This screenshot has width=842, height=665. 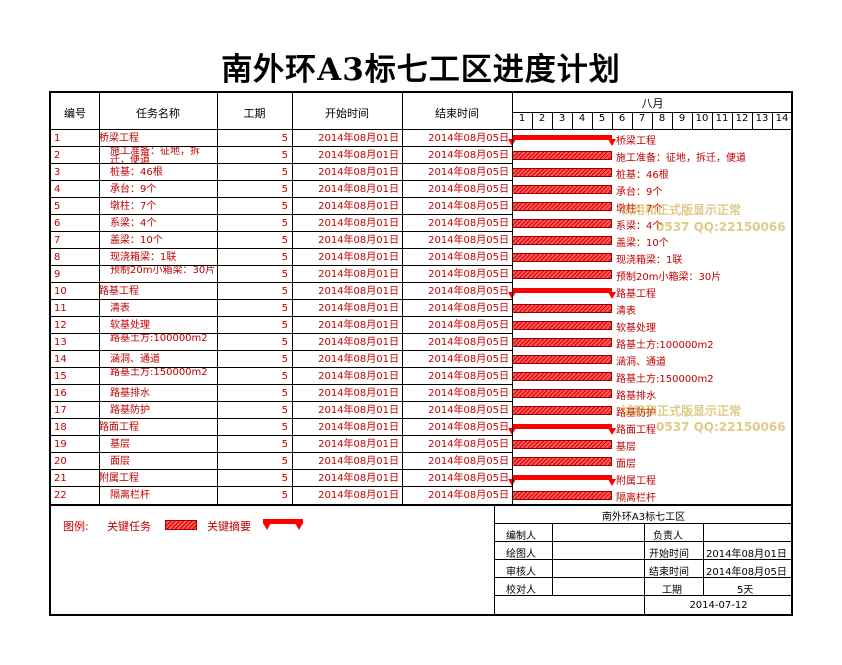 What do you see at coordinates (281, 257) in the screenshot?
I see `table-row: 8 现浇箱梁：1联 5 2014年08月01日 2014年08月05日` at bounding box center [281, 257].